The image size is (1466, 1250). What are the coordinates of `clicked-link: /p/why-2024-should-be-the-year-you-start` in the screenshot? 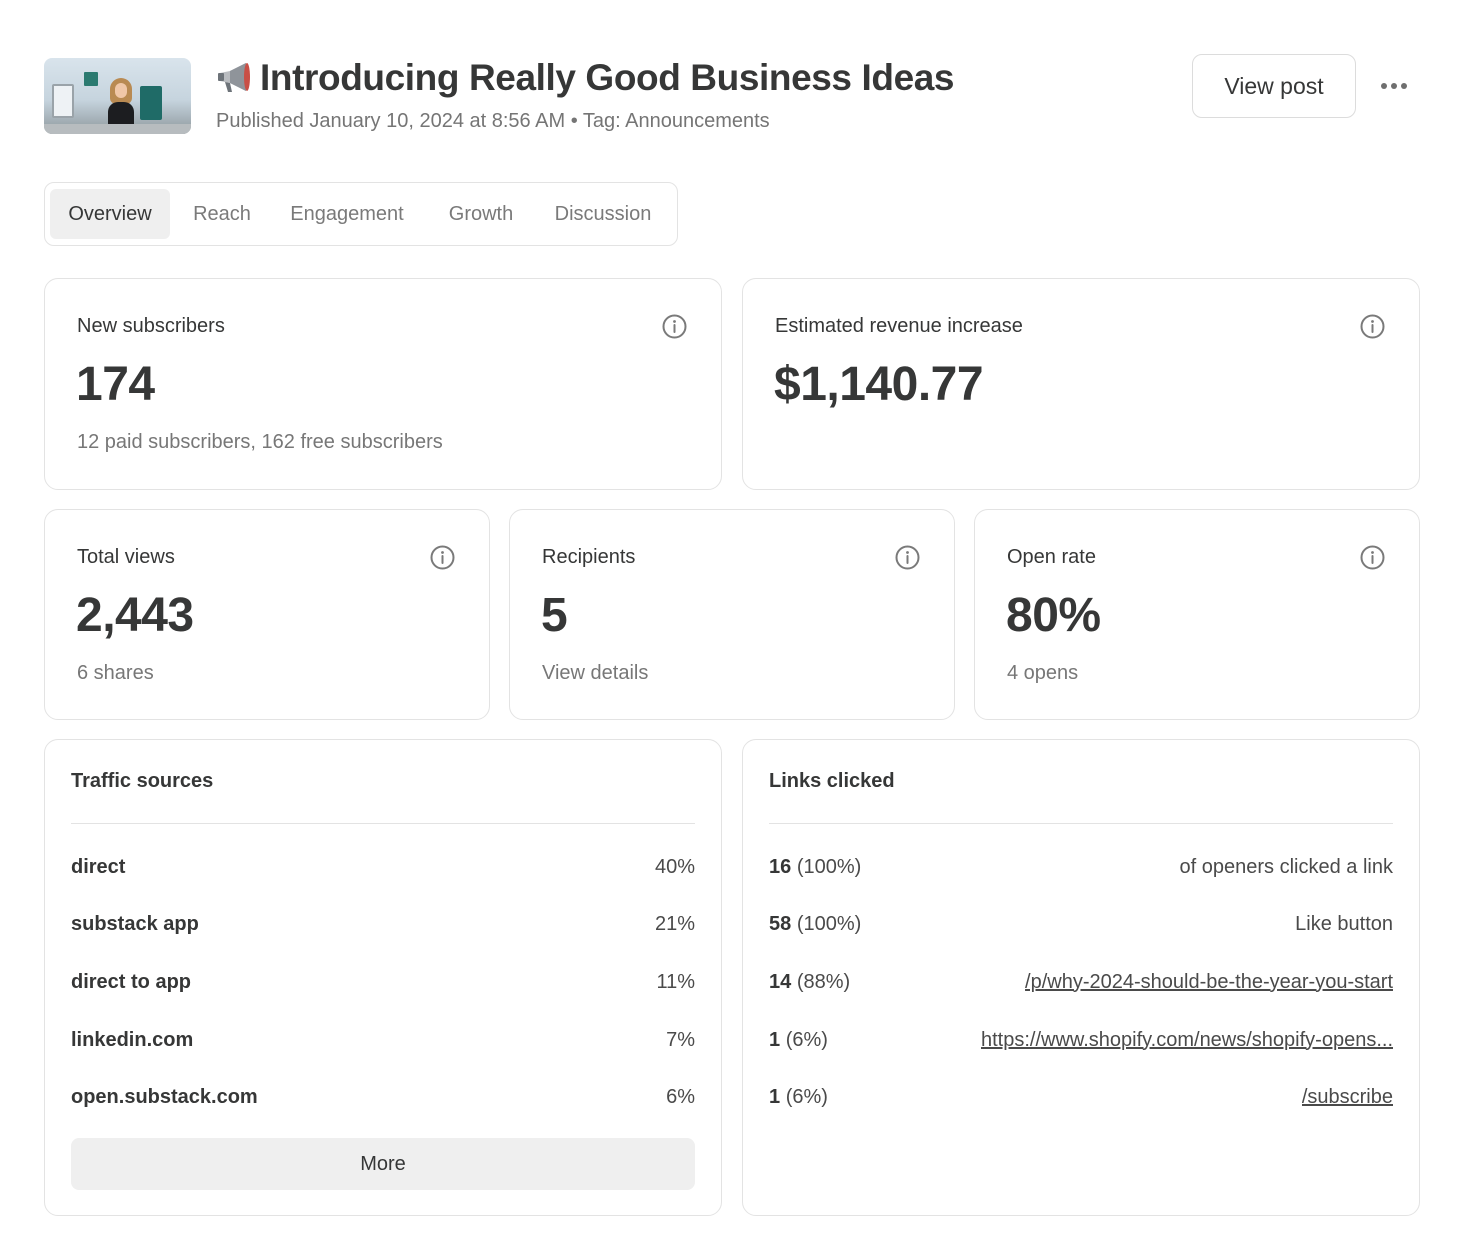 It's located at (1209, 981).